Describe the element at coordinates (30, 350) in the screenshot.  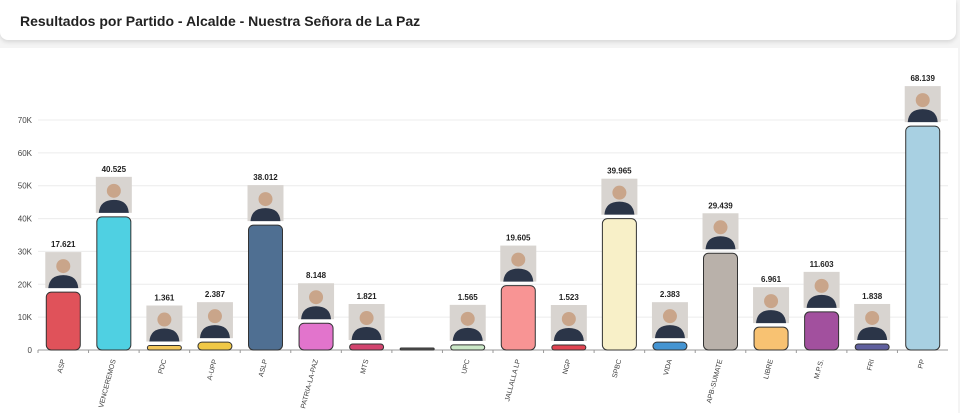
I see `y-tick-label: 0` at that location.